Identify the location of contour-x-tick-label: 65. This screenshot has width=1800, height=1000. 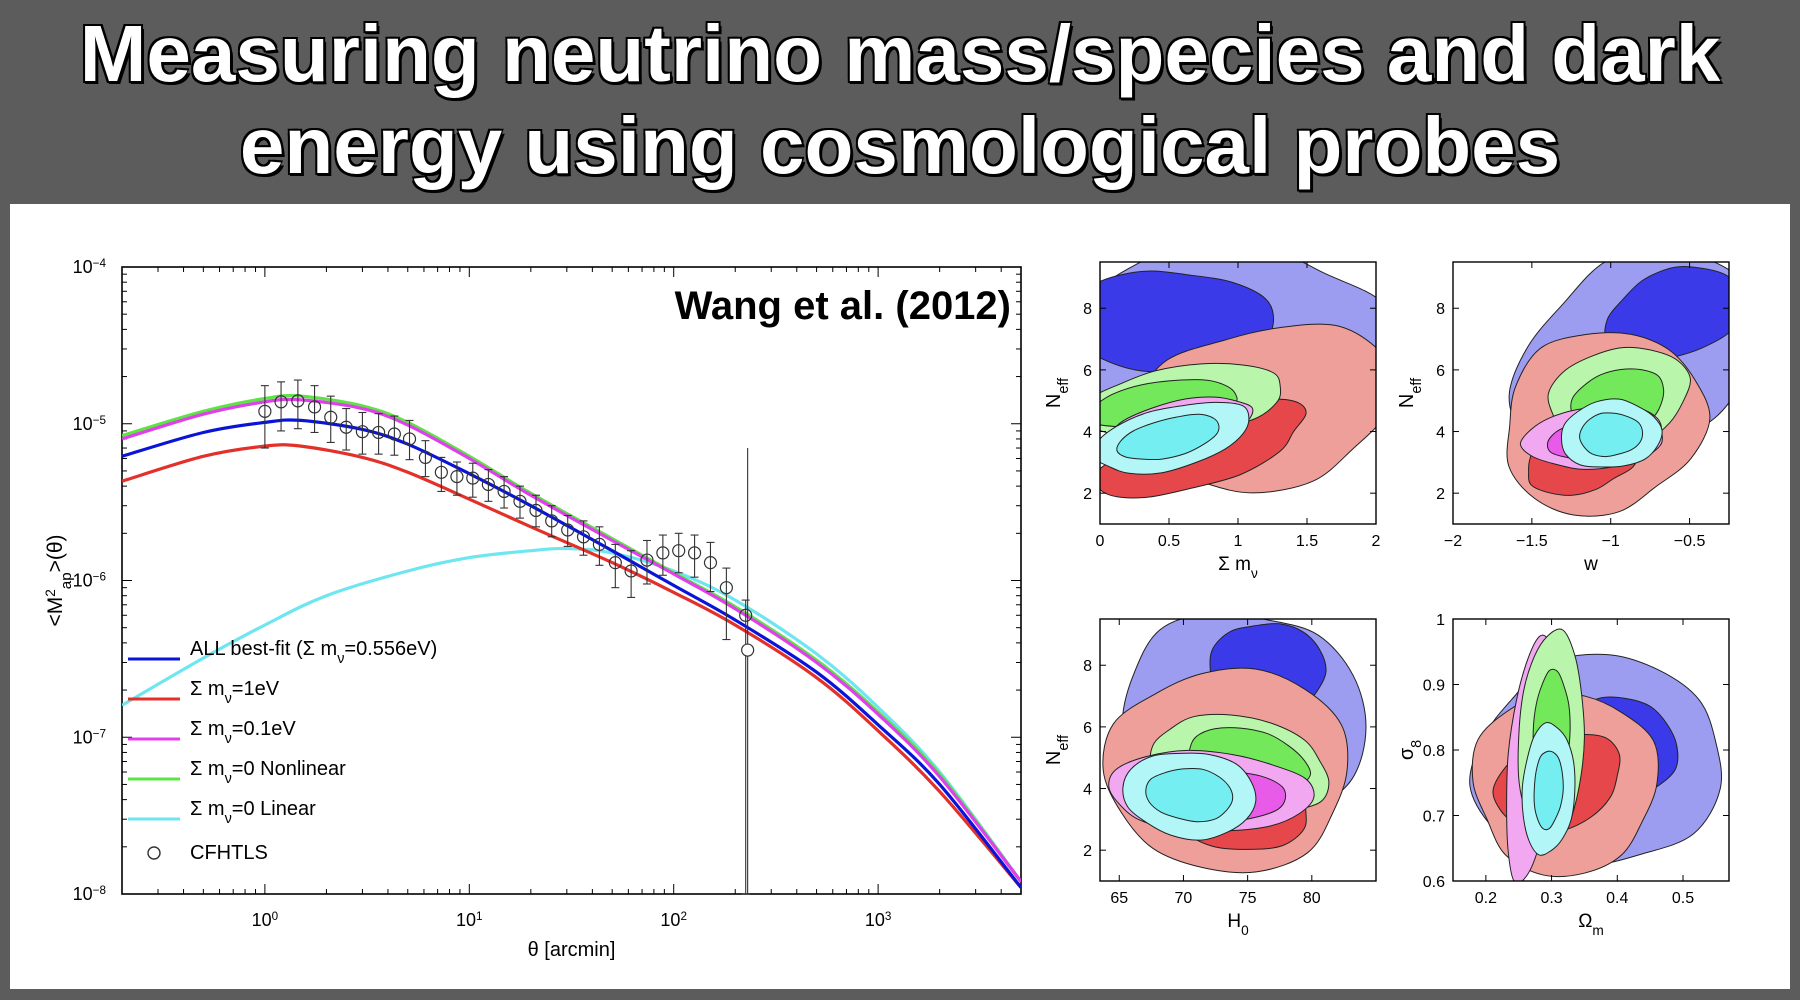
(1119, 898).